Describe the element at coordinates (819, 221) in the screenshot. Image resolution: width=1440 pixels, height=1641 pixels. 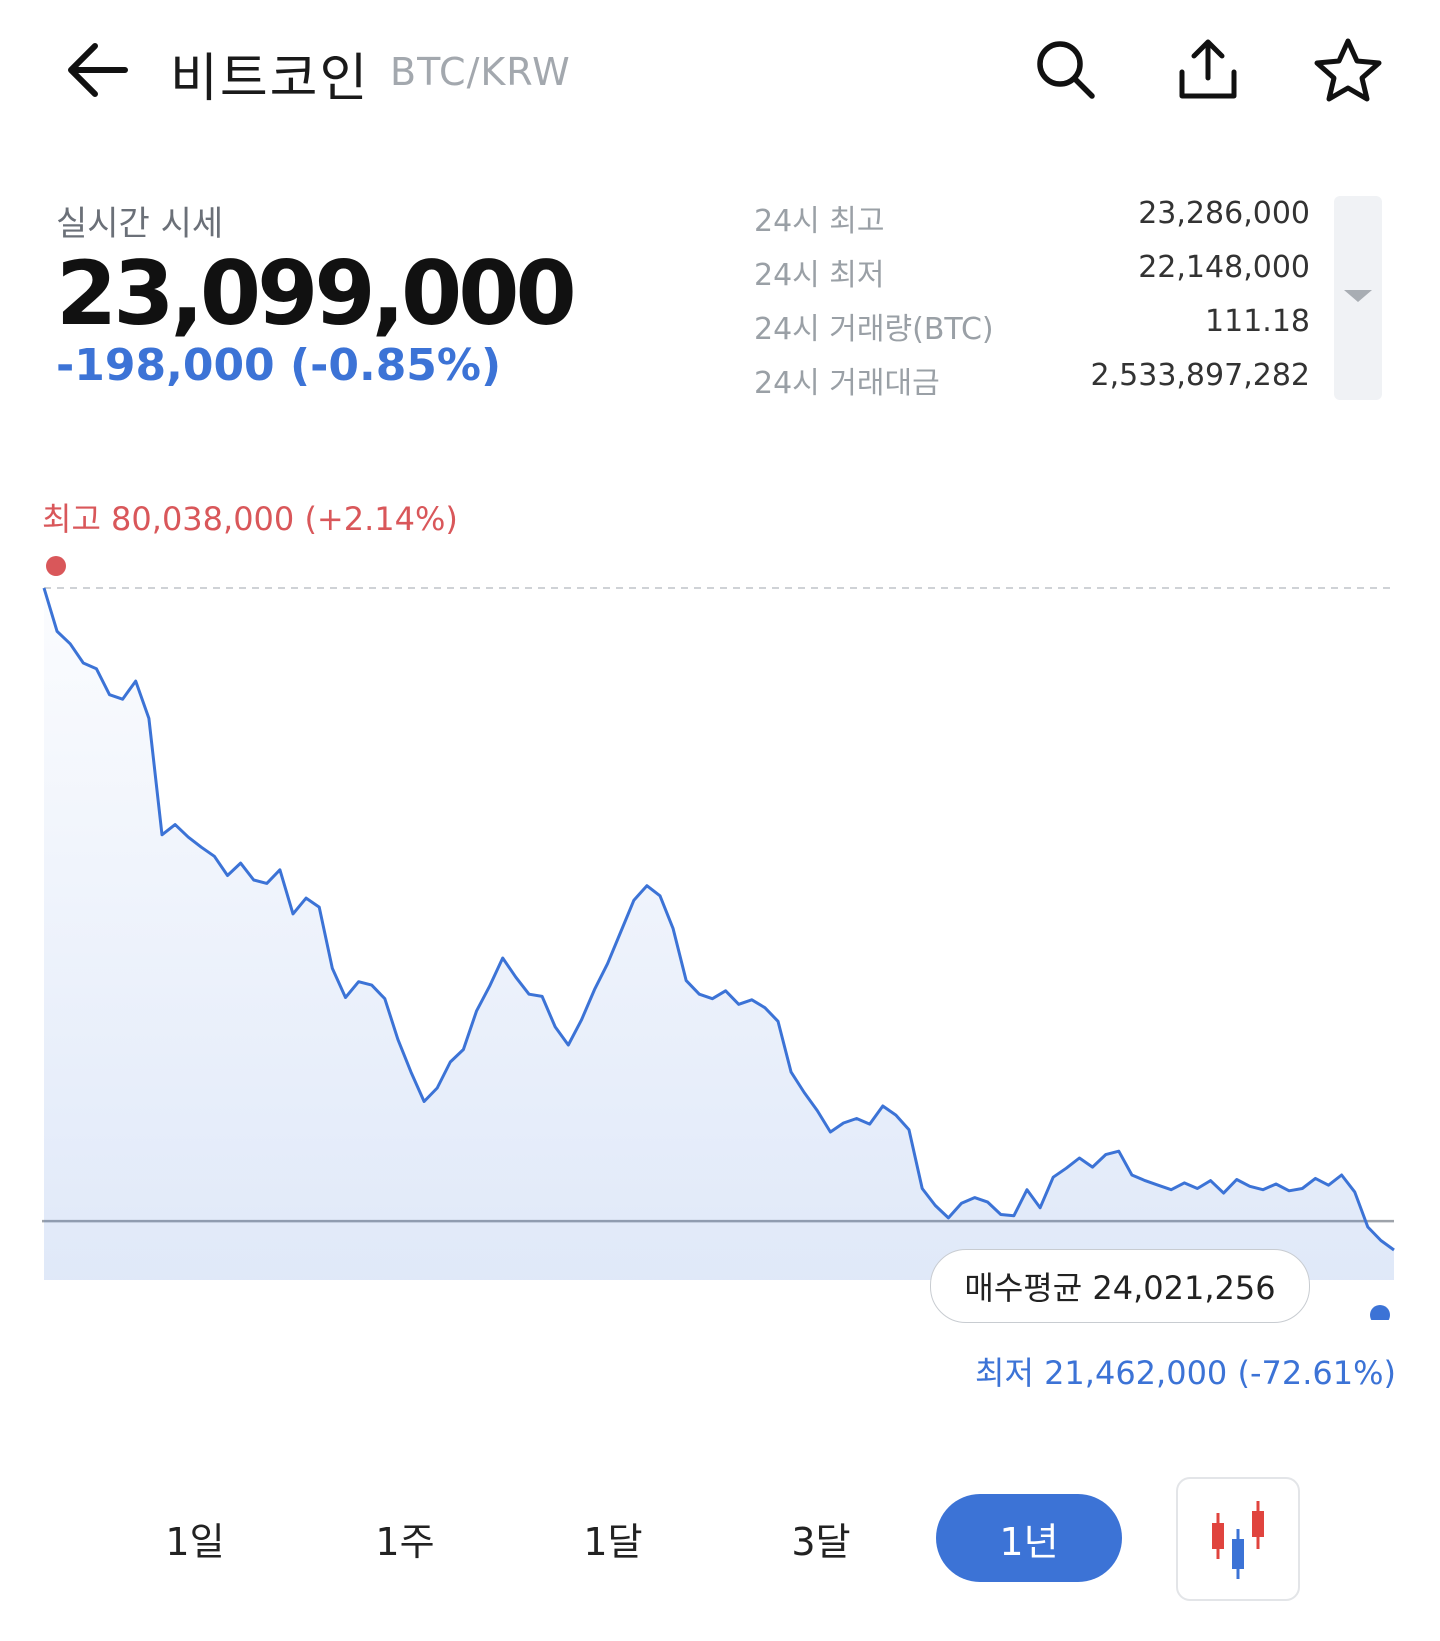
I see `stat-label-high: 24시 최고` at that location.